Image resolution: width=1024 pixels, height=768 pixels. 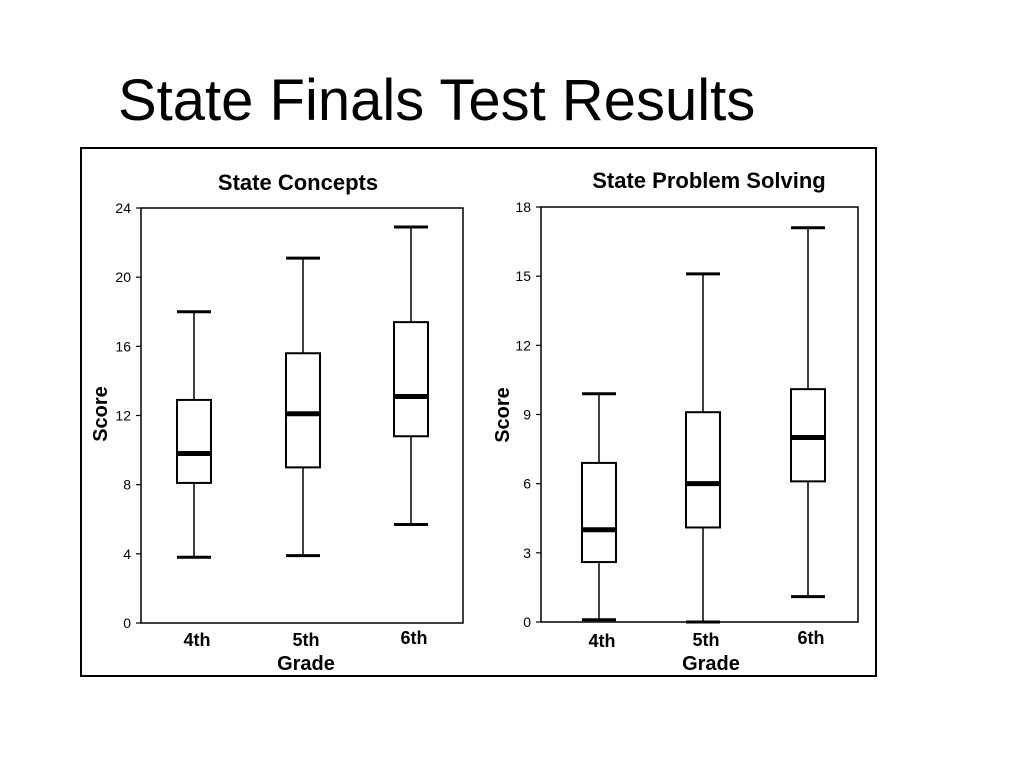 What do you see at coordinates (127, 485) in the screenshot?
I see `y-tick-label: 8` at bounding box center [127, 485].